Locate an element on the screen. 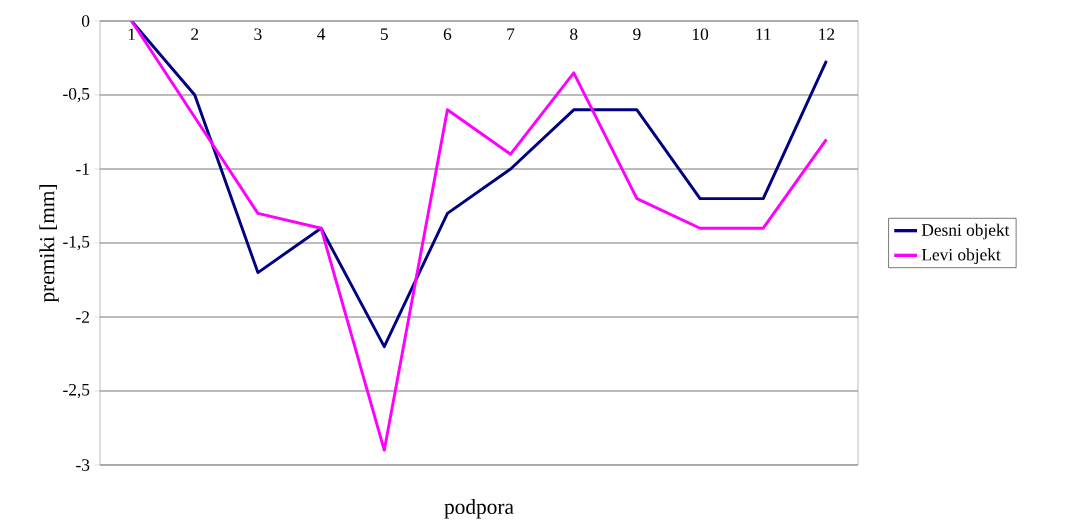  y-tick-label: -1,5 is located at coordinates (76, 243).